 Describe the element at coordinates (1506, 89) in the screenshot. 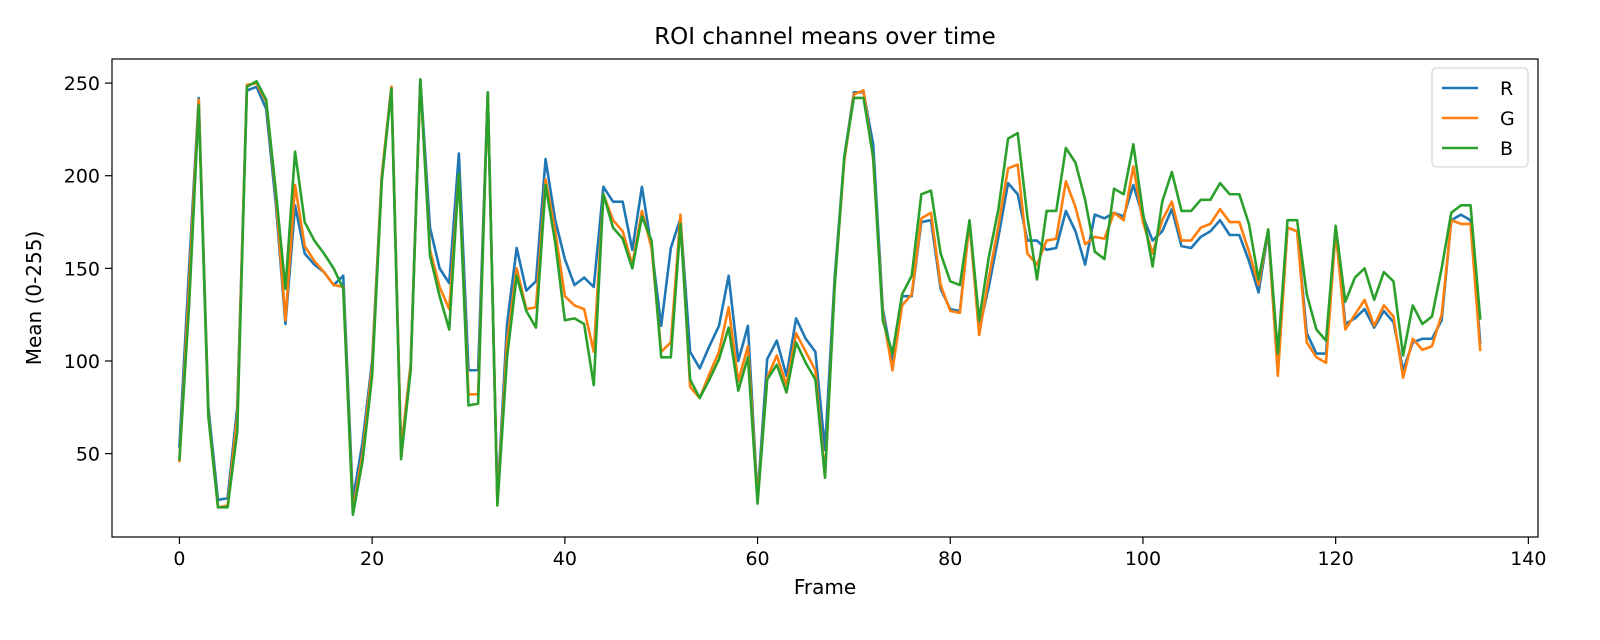

I see `legend-label-r: R` at that location.